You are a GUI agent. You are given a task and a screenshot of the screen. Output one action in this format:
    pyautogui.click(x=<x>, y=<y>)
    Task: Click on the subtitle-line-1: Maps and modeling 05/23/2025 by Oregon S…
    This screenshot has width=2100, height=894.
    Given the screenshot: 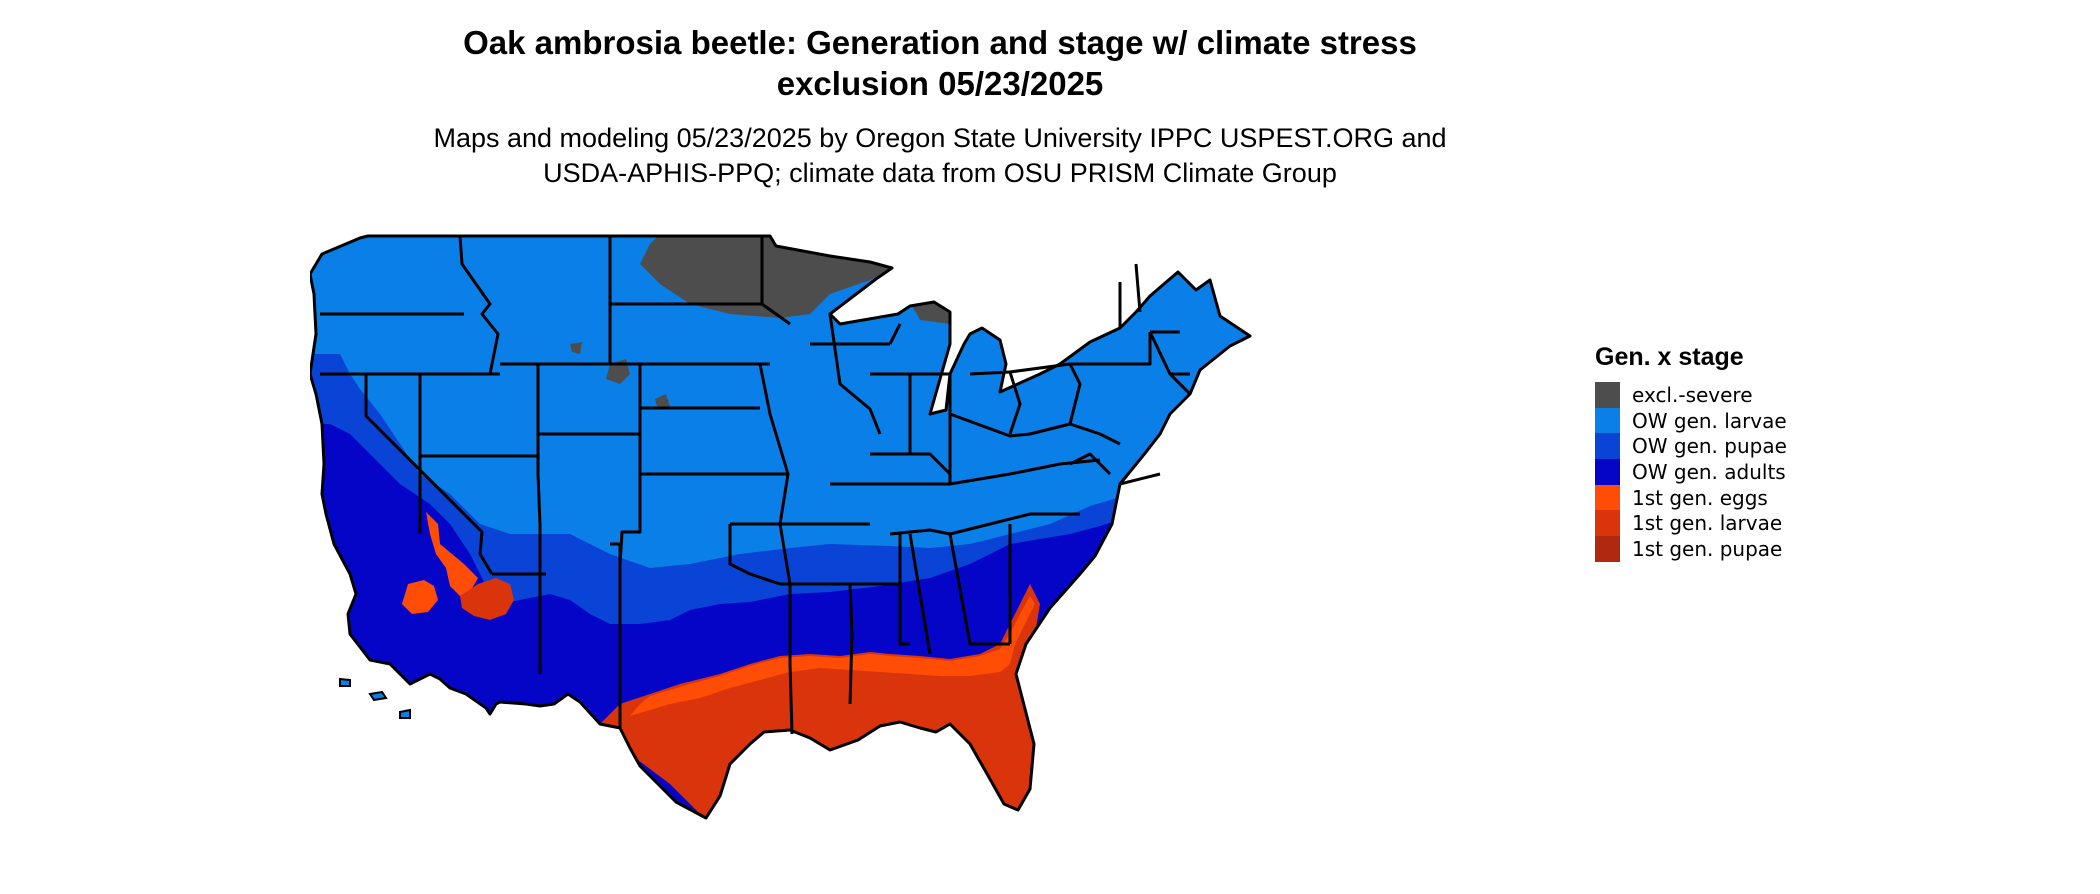 What is the action you would take?
    pyautogui.click(x=940, y=138)
    